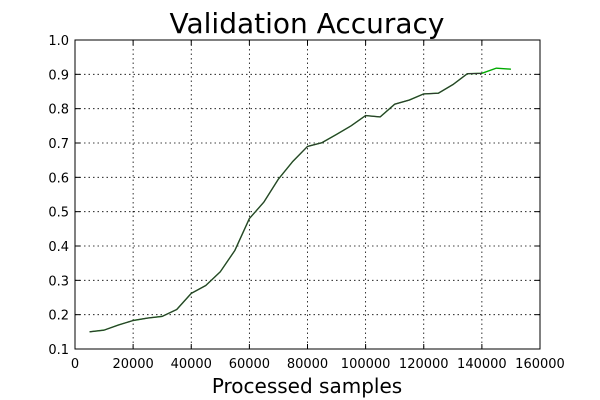 The width and height of the screenshot is (600, 400). I want to click on x-tick-label: 40000, so click(191, 364).